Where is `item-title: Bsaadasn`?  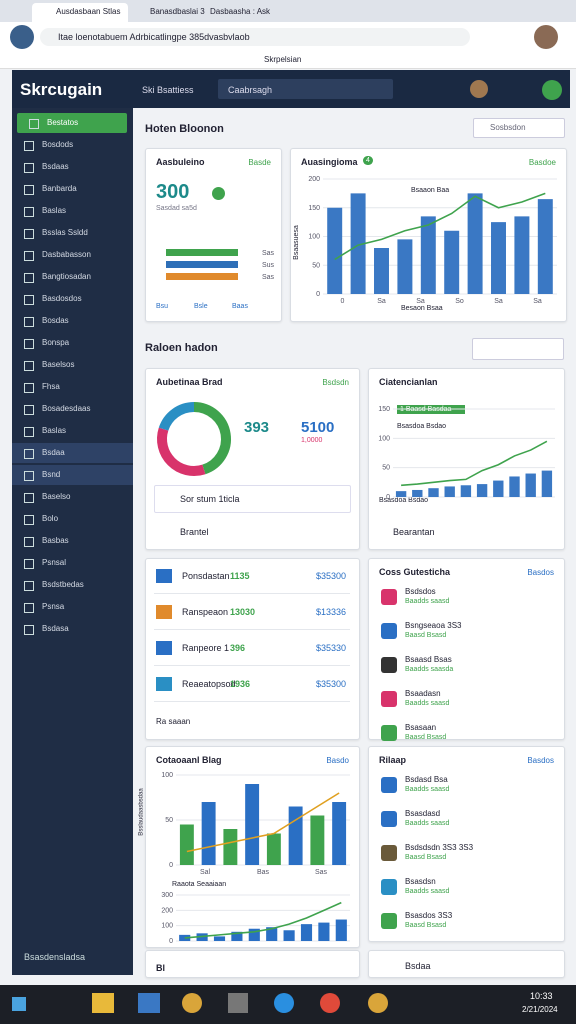 item-title: Bsaadasn is located at coordinates (423, 693).